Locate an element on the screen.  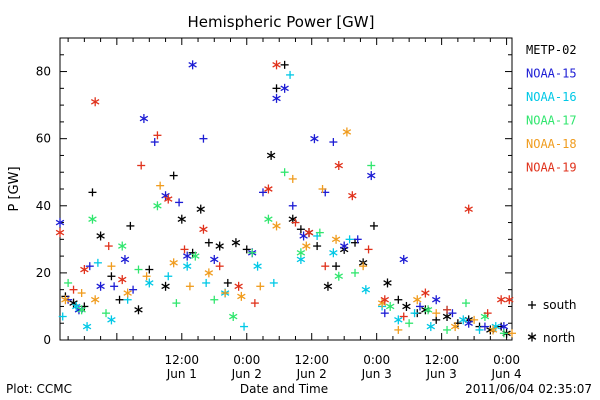
legend-south-marker is located at coordinates (532, 305).